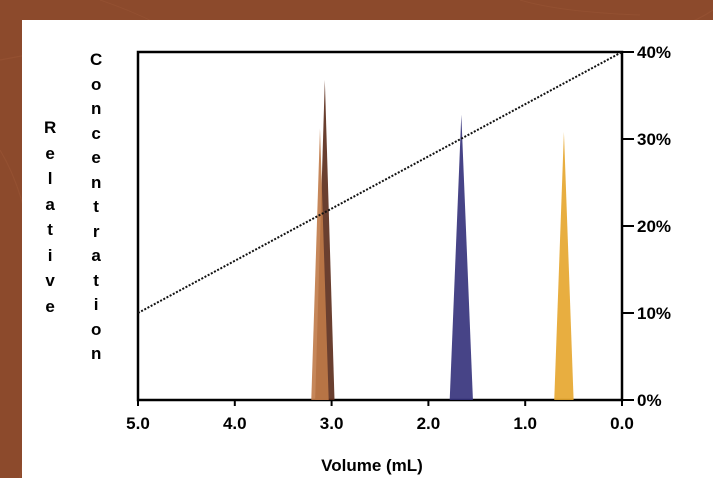 This screenshot has height=478, width=713. Describe the element at coordinates (96, 231) in the screenshot. I see `y-axis-label-letter: r` at that location.